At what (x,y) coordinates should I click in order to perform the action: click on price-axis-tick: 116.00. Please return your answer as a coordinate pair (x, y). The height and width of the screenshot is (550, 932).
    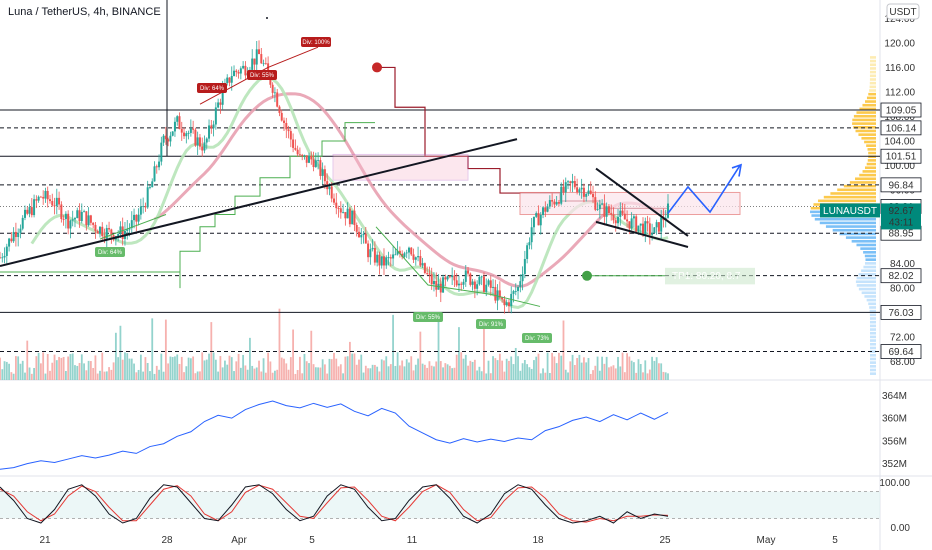
    Looking at the image, I should click on (900, 68).